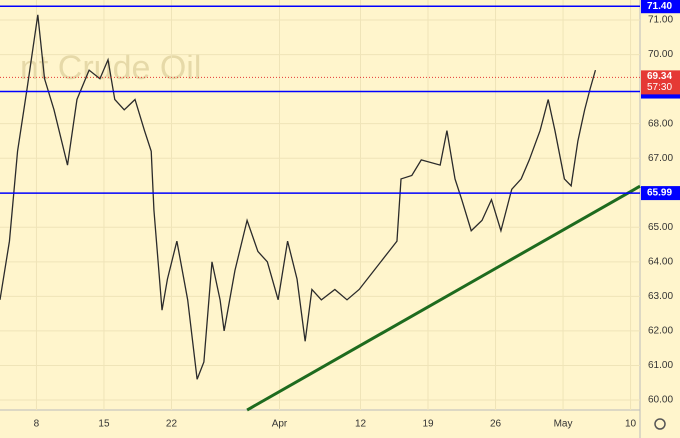 The image size is (680, 438). Describe the element at coordinates (104, 424) in the screenshot. I see `x-tick-label: 15` at that location.